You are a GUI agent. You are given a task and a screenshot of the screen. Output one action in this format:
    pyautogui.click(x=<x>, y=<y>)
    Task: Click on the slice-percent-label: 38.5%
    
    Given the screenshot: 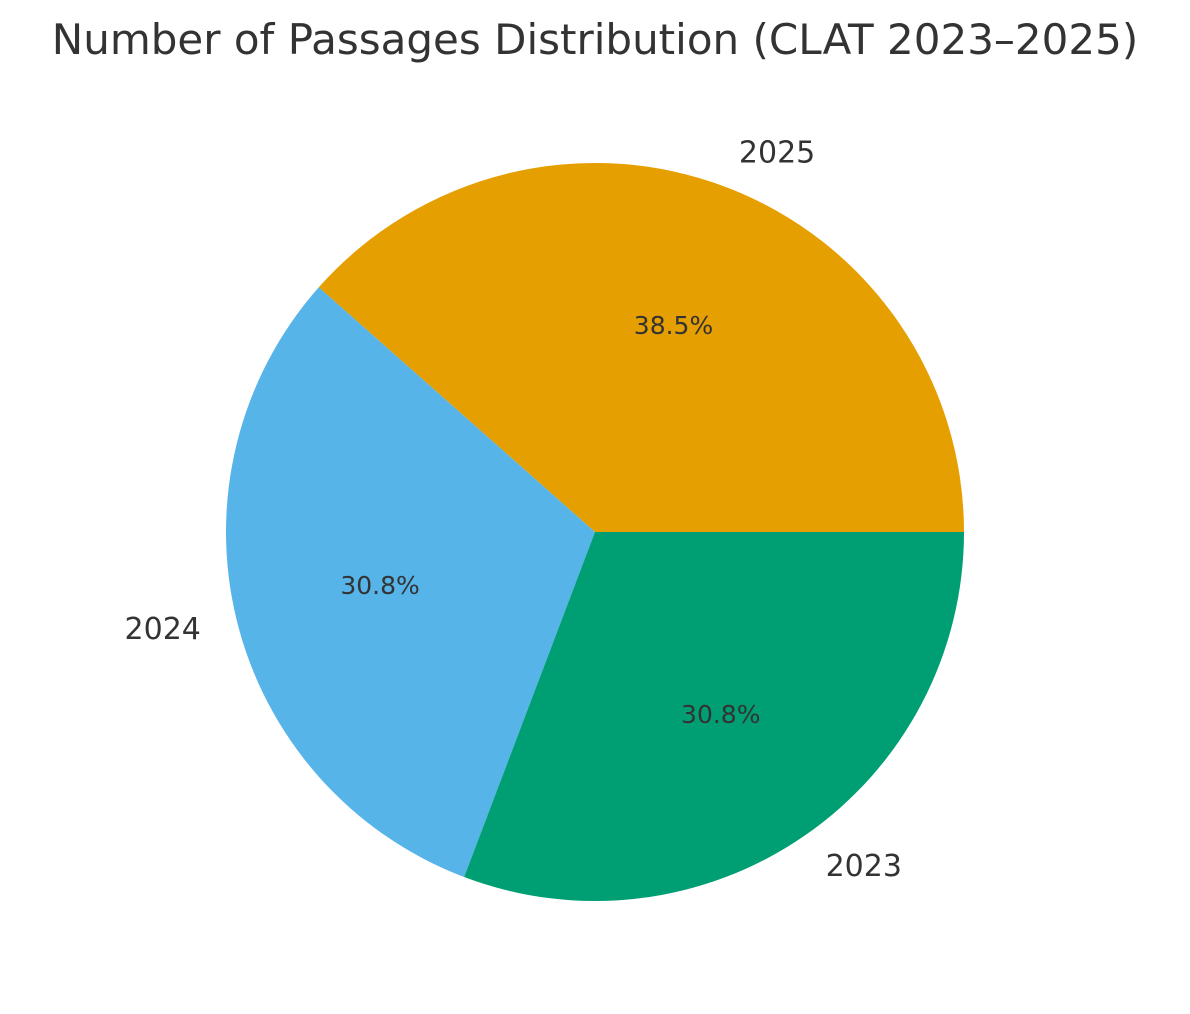 What is the action you would take?
    pyautogui.click(x=673, y=325)
    